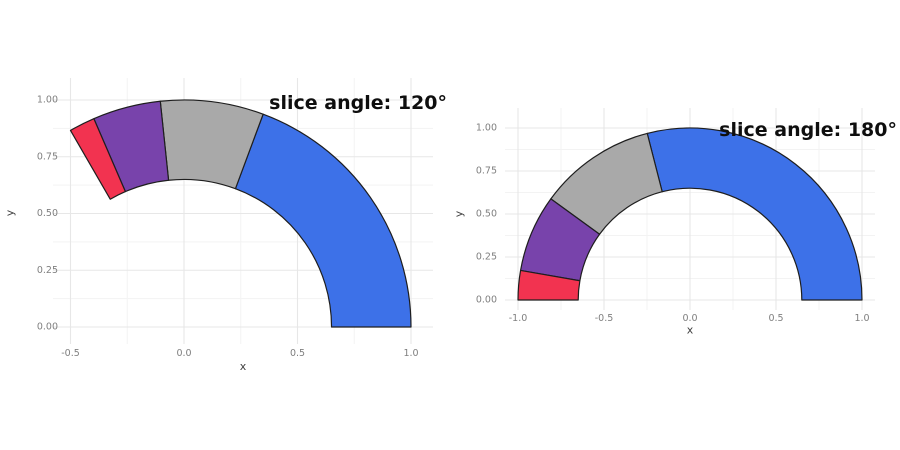  What do you see at coordinates (358, 103) in the screenshot?
I see `chart-title: slice angle: 120°` at bounding box center [358, 103].